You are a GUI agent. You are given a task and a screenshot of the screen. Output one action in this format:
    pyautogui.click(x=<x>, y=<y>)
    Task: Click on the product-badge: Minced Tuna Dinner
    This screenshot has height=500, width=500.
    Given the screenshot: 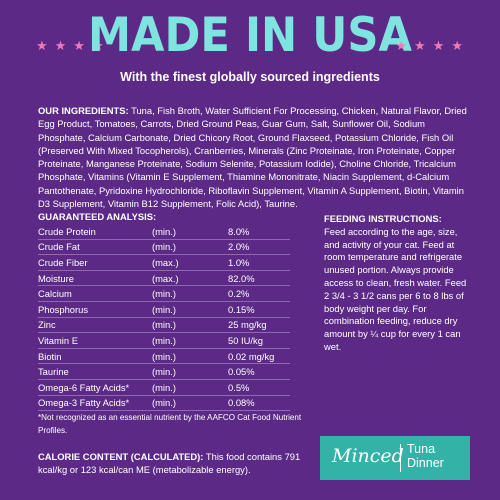 What is the action you would take?
    pyautogui.click(x=395, y=458)
    